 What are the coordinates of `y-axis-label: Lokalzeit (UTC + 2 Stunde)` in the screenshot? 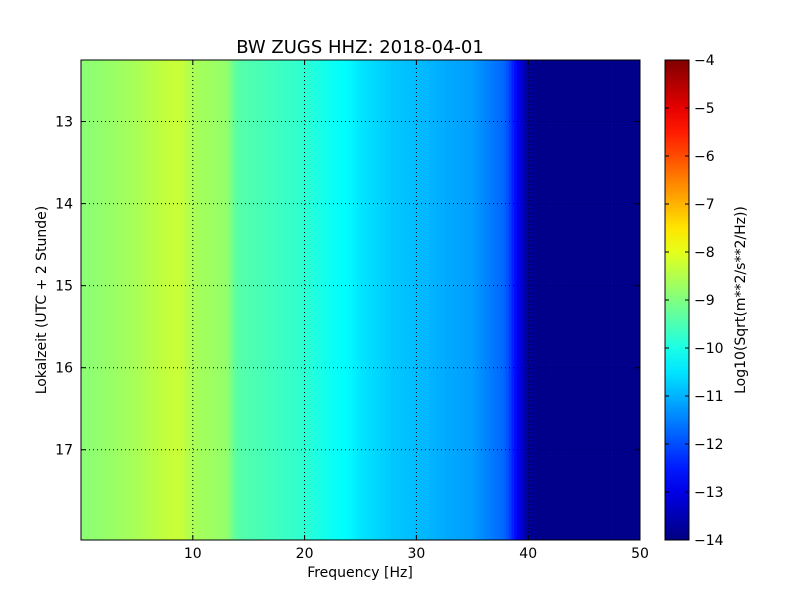 It's located at (42, 300).